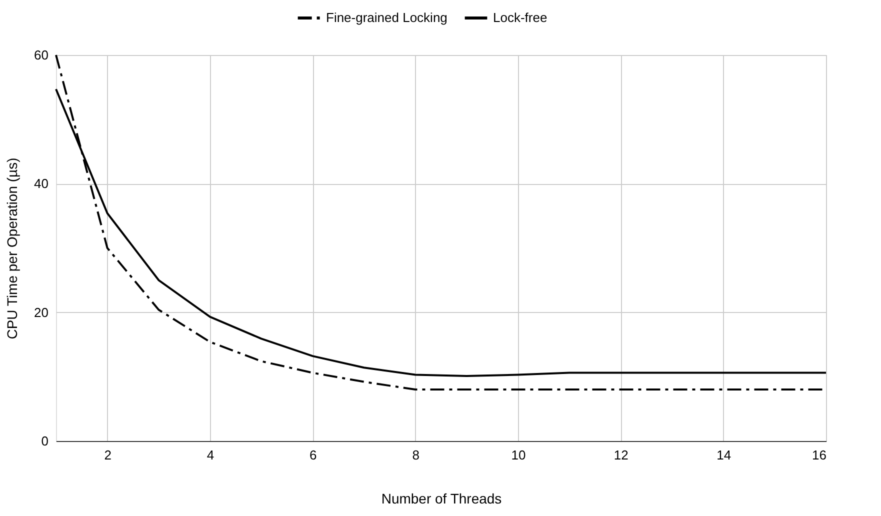 Image resolution: width=881 pixels, height=516 pixels. I want to click on x-tick-label: 2, so click(108, 455).